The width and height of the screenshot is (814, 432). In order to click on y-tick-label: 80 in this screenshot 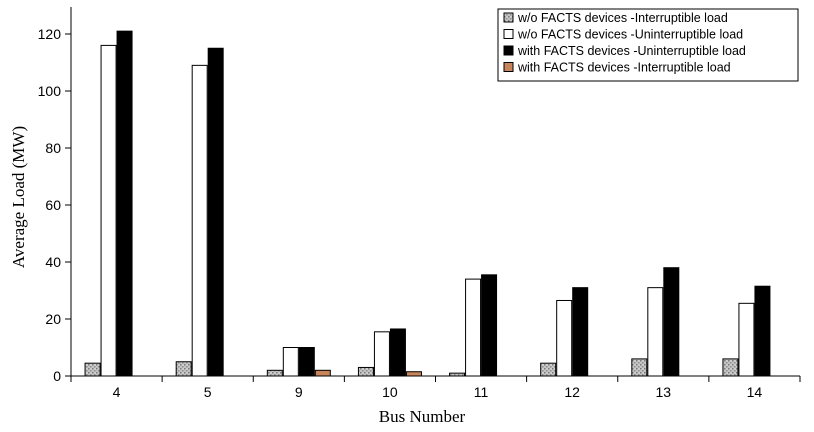, I will do `click(53, 148)`.